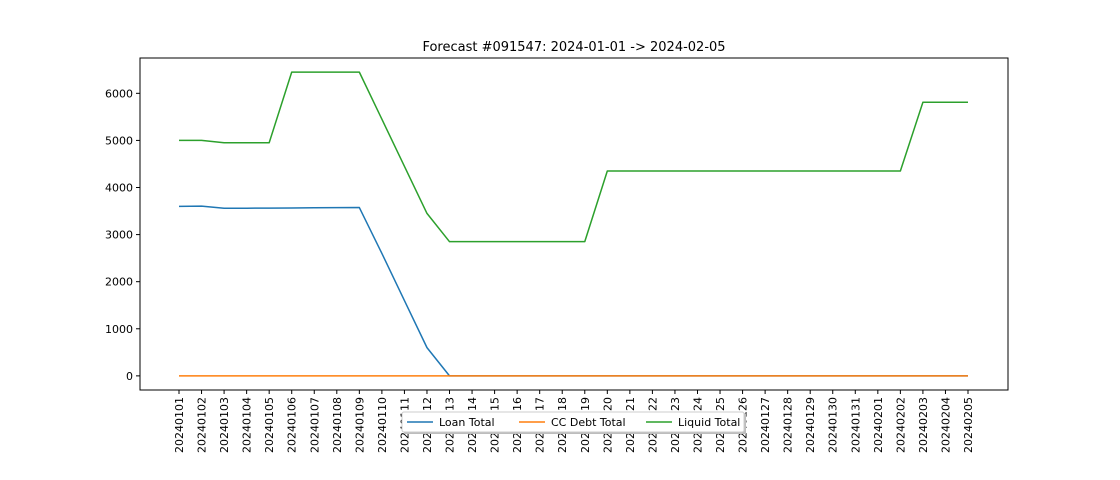  Describe the element at coordinates (810, 425) in the screenshot. I see `x-tick-label: 20240129` at that location.